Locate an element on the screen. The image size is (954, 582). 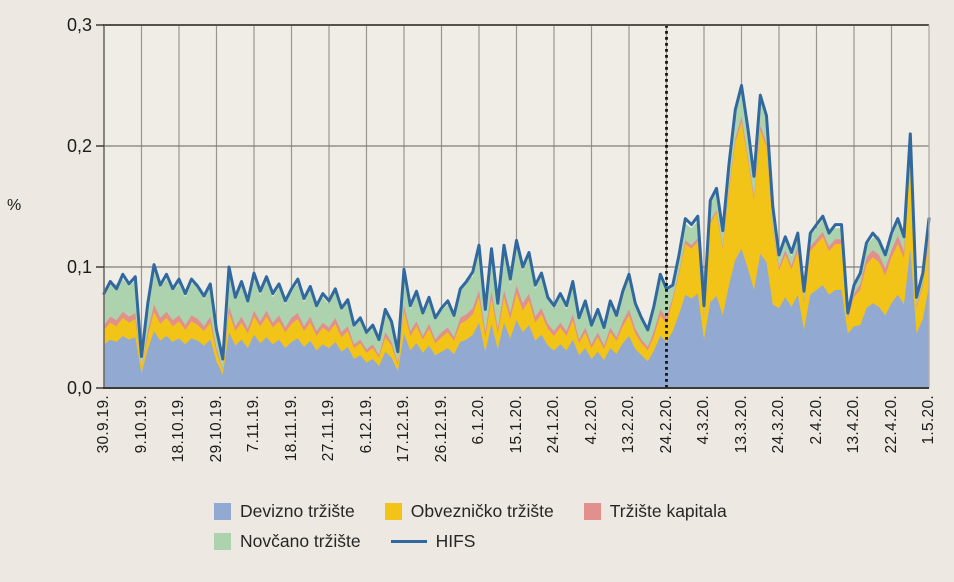
x-tick-label: 27.11.19. is located at coordinates (328, 428).